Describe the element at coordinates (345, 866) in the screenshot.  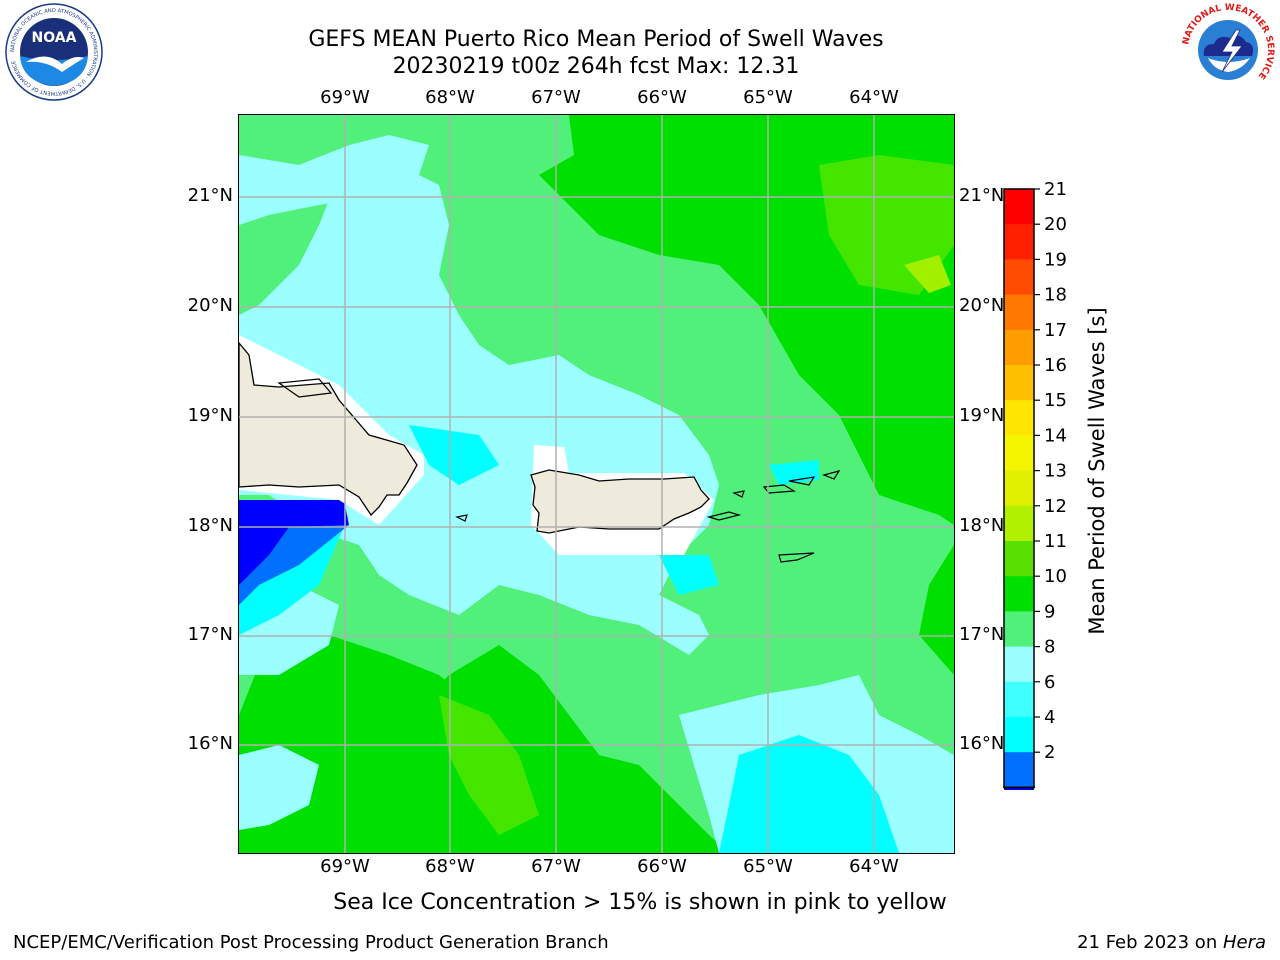
I see `x-tick-label-bottom: 69°W` at that location.